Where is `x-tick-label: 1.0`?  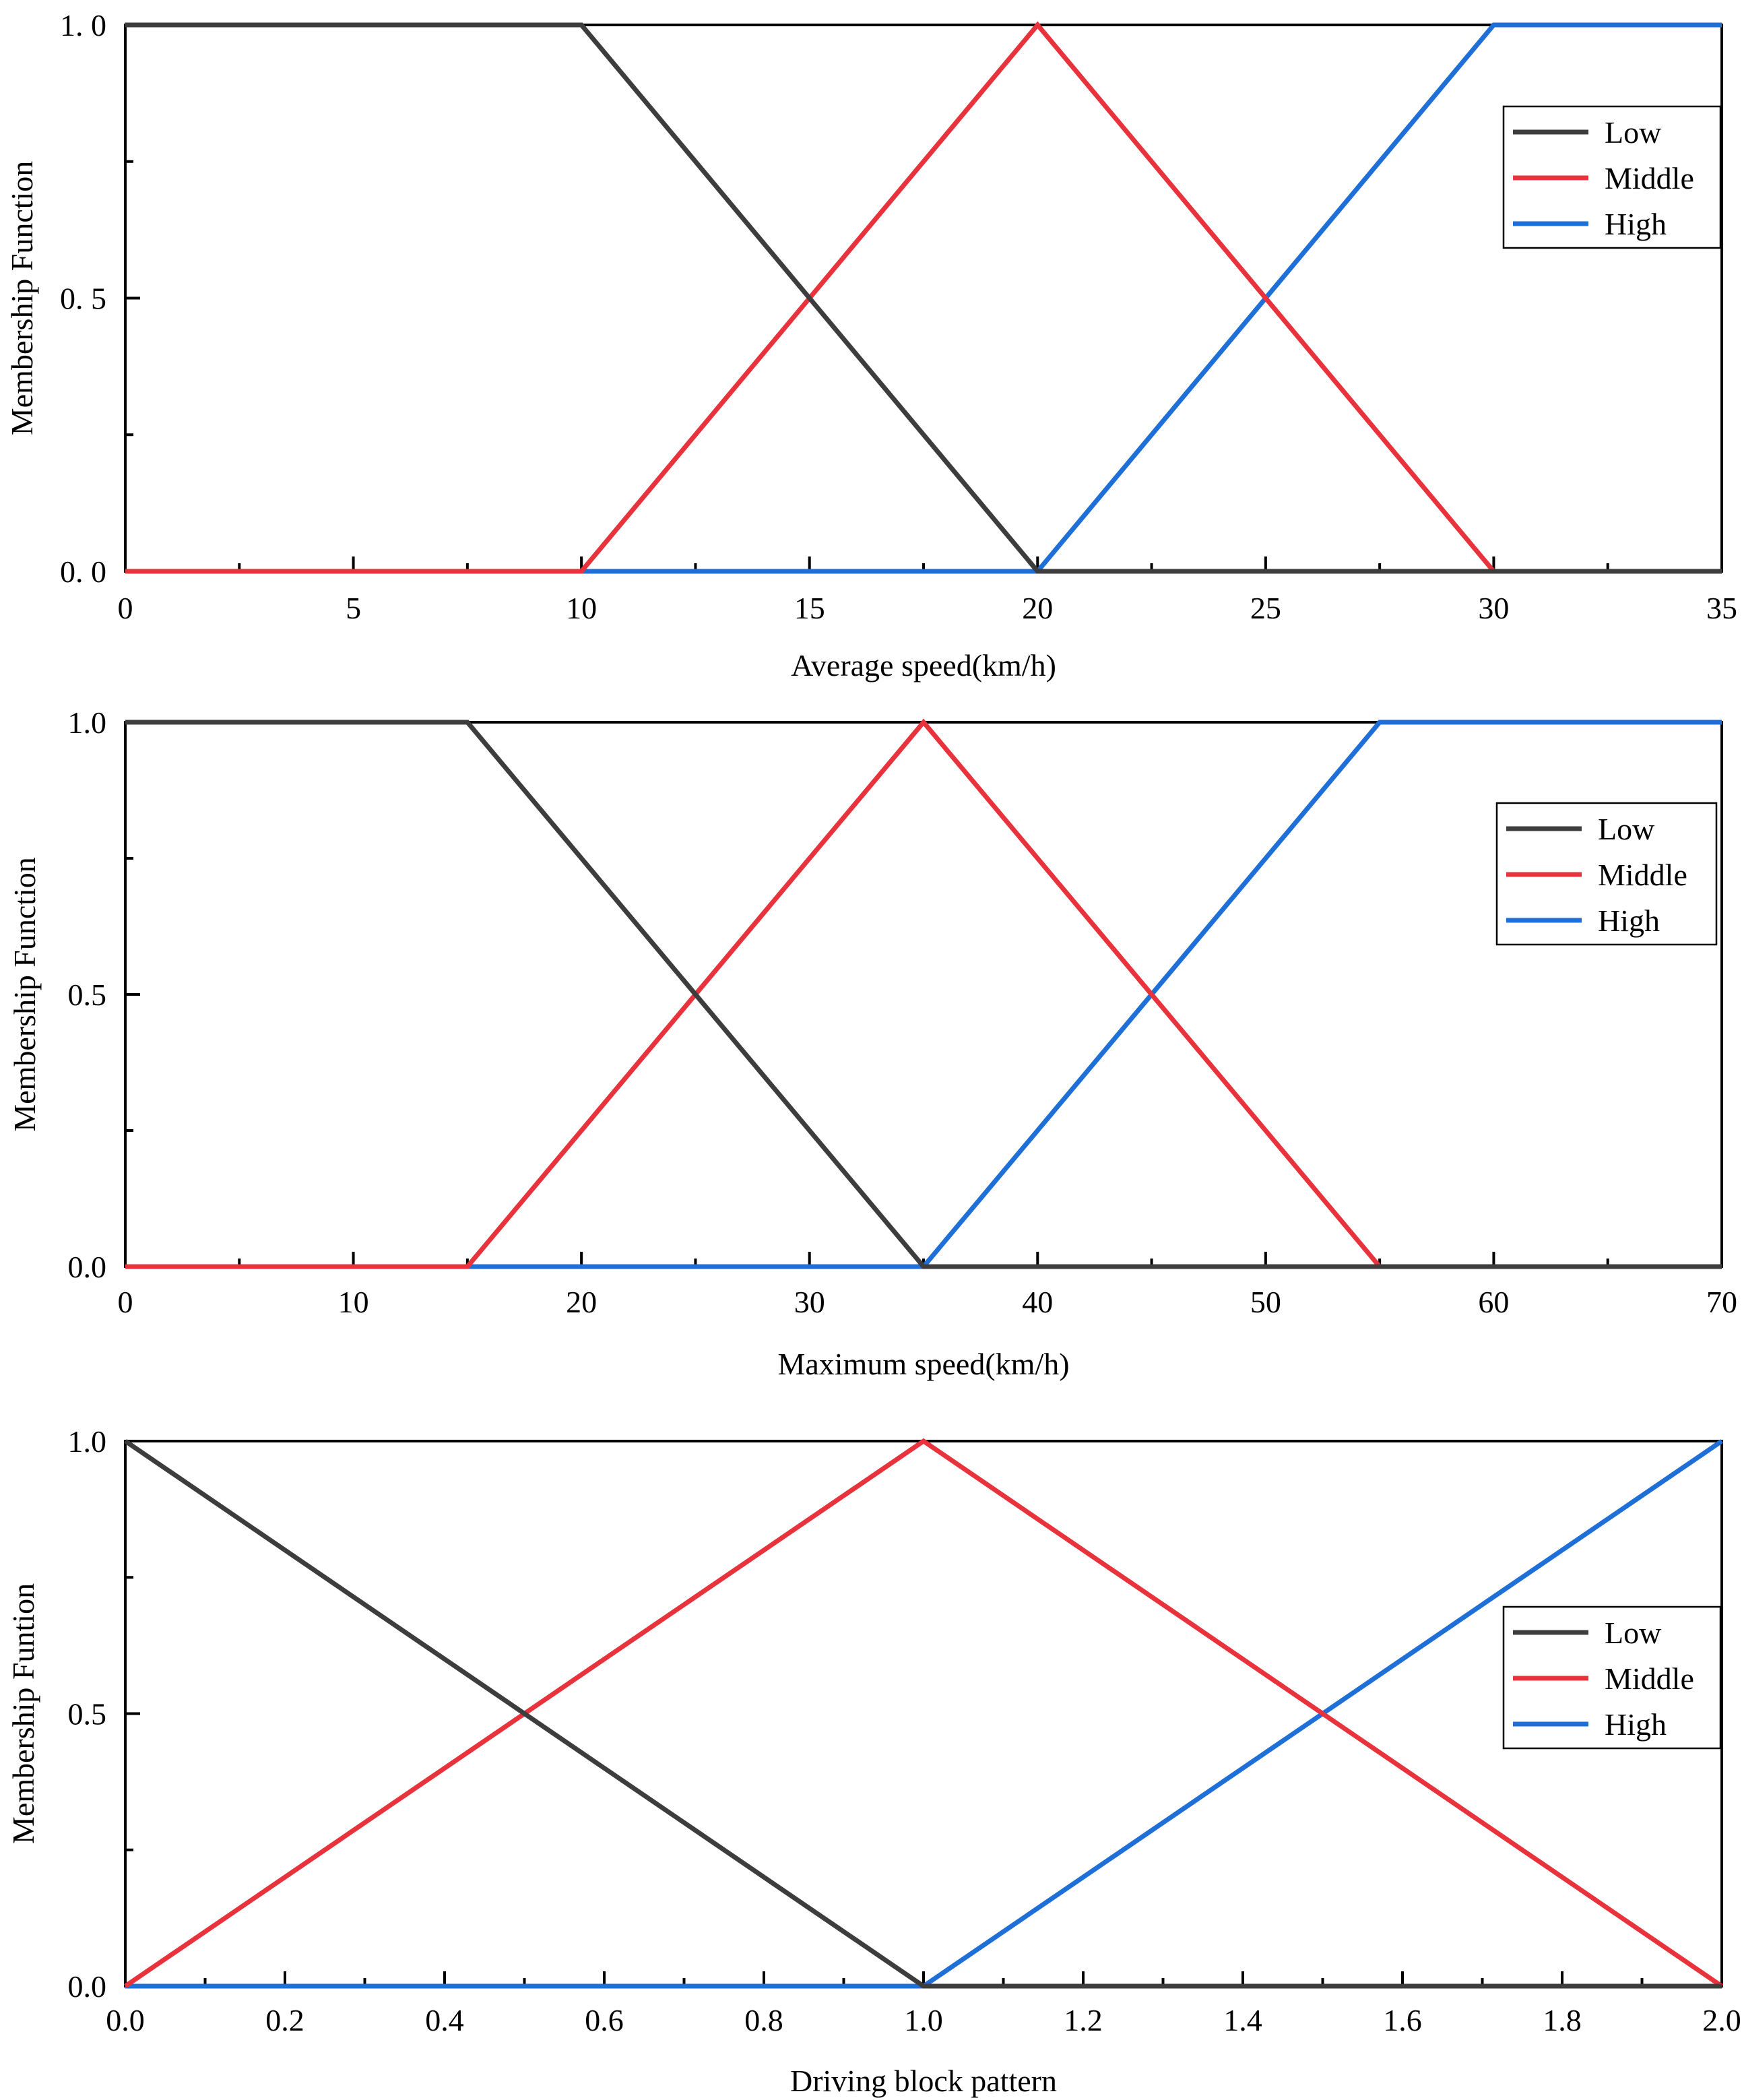
x-tick-label: 1.0 is located at coordinates (923, 2020).